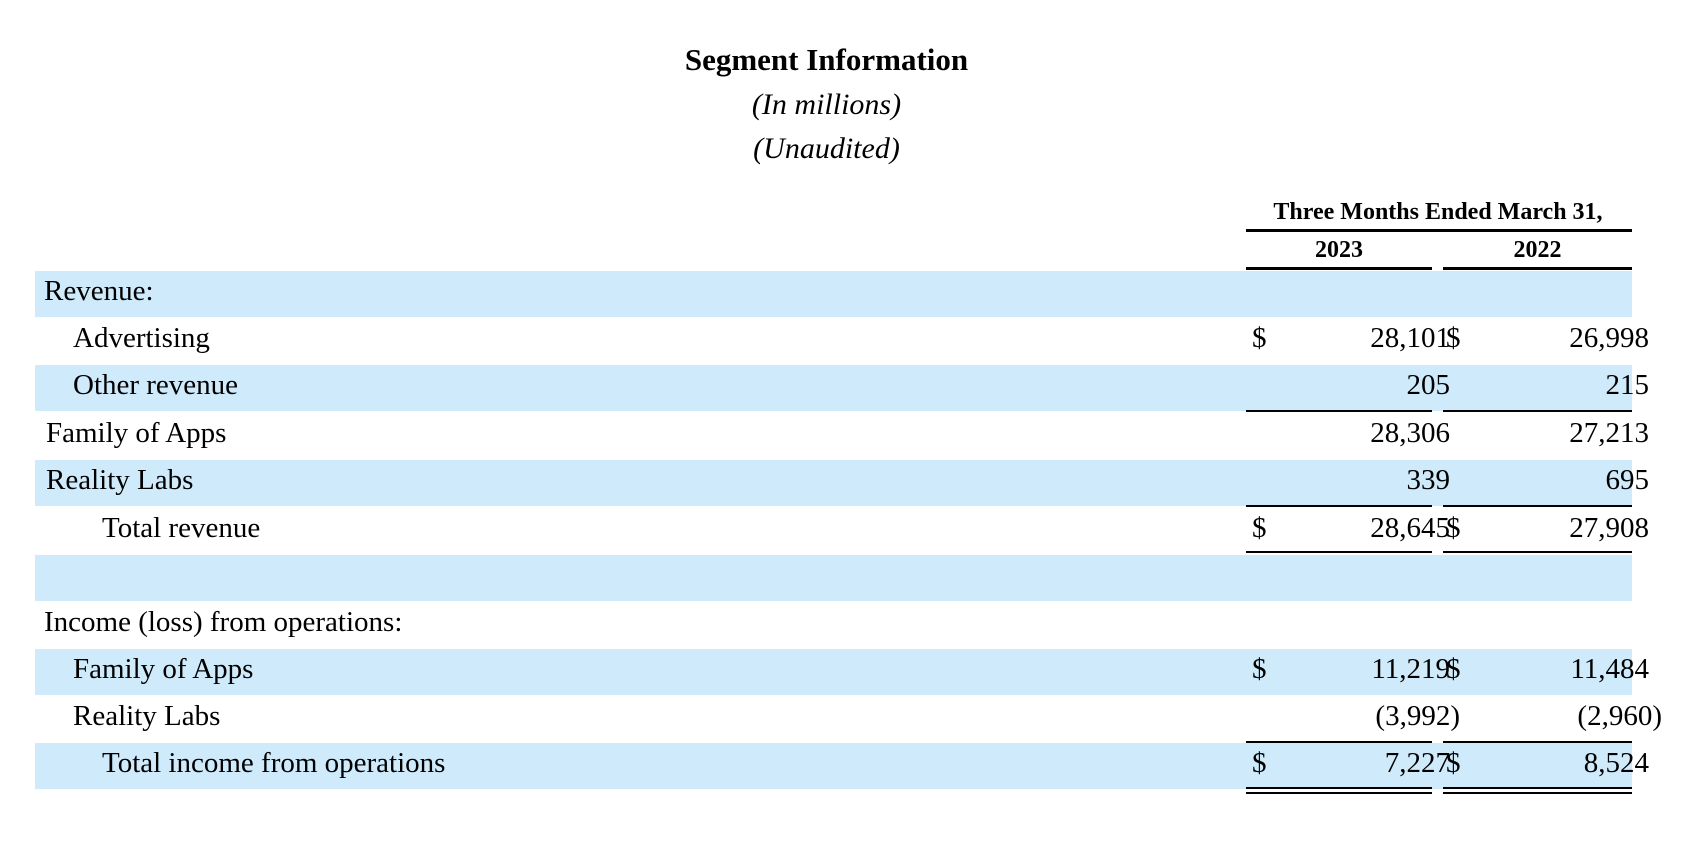 The width and height of the screenshot is (1684, 854). I want to click on table-row: Other revenue 205 215, so click(842, 388).